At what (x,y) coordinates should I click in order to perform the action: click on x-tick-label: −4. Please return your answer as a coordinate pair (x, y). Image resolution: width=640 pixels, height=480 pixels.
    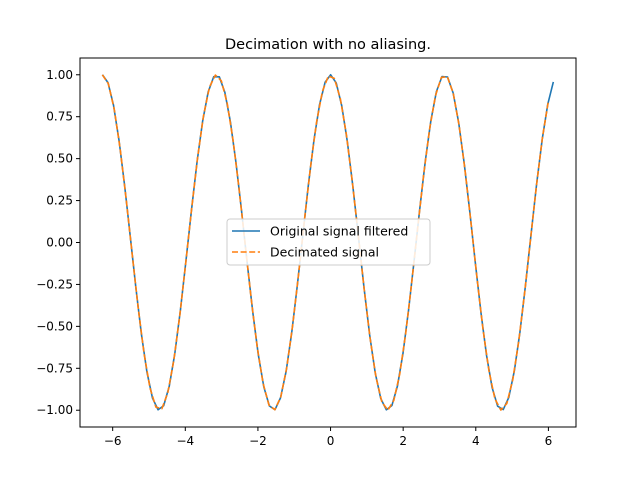
    Looking at the image, I should click on (185, 441).